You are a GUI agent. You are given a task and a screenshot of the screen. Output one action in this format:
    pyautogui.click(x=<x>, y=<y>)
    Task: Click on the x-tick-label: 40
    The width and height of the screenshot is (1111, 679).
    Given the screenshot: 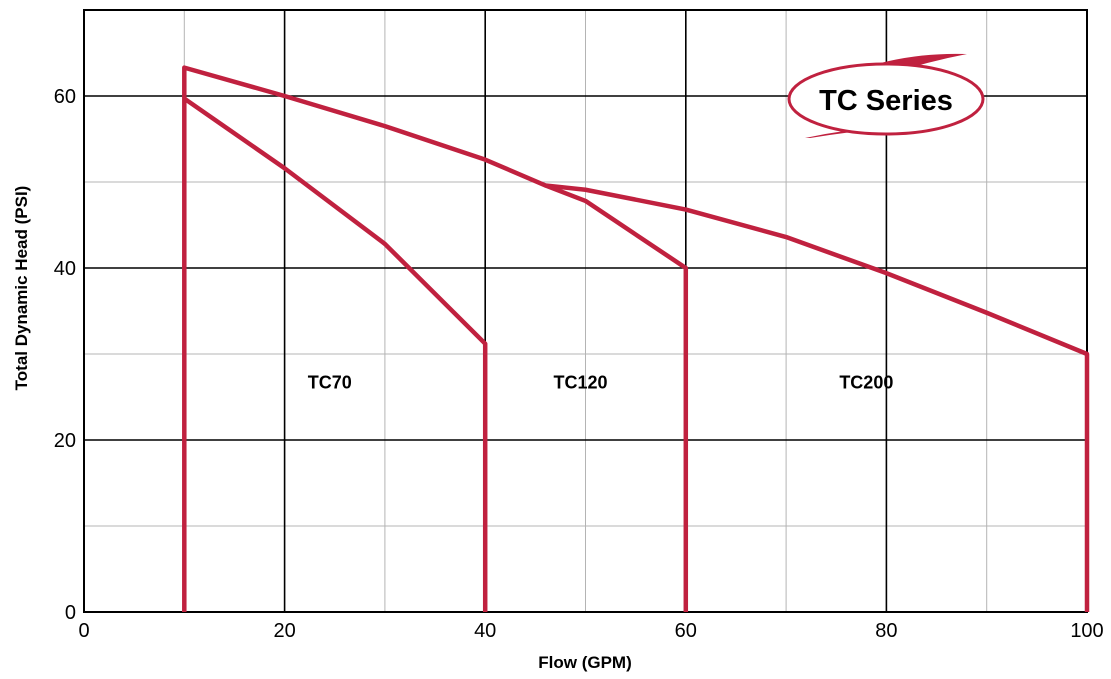 What is the action you would take?
    pyautogui.click(x=485, y=631)
    